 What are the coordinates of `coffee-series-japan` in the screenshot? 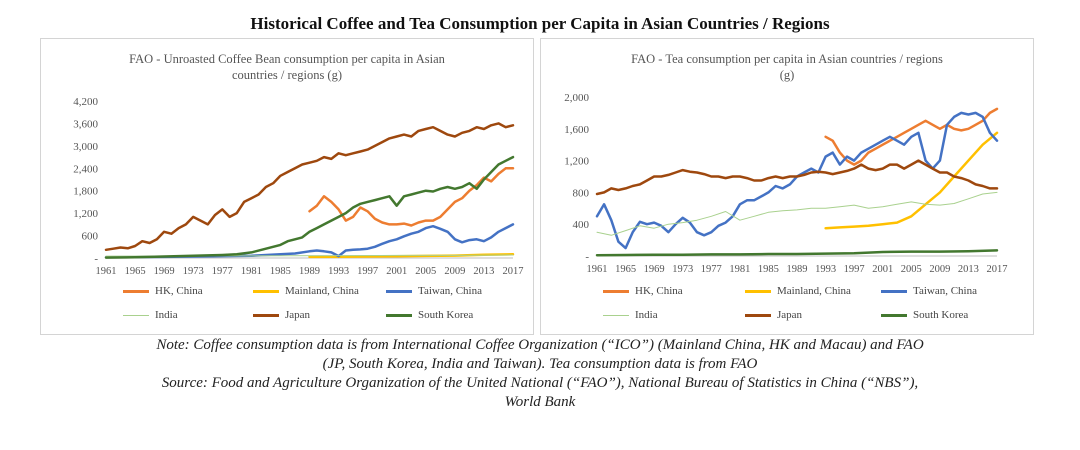 It's located at (309, 187).